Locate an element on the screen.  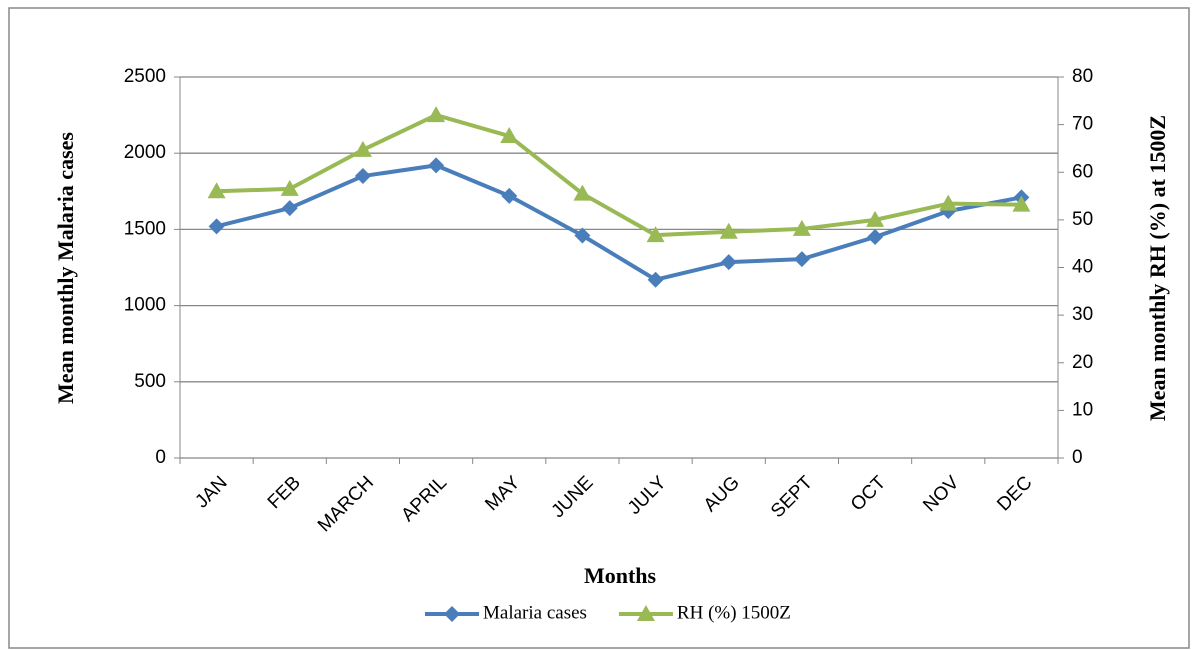
x-axis-title: Months is located at coordinates (620, 575).